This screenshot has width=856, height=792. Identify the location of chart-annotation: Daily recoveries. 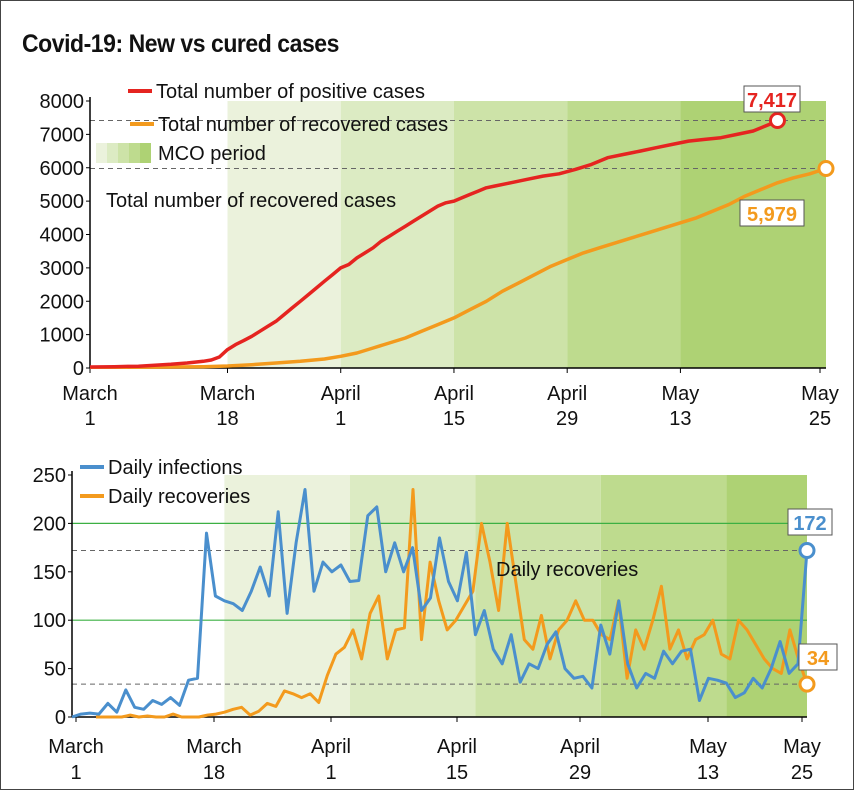
(567, 570).